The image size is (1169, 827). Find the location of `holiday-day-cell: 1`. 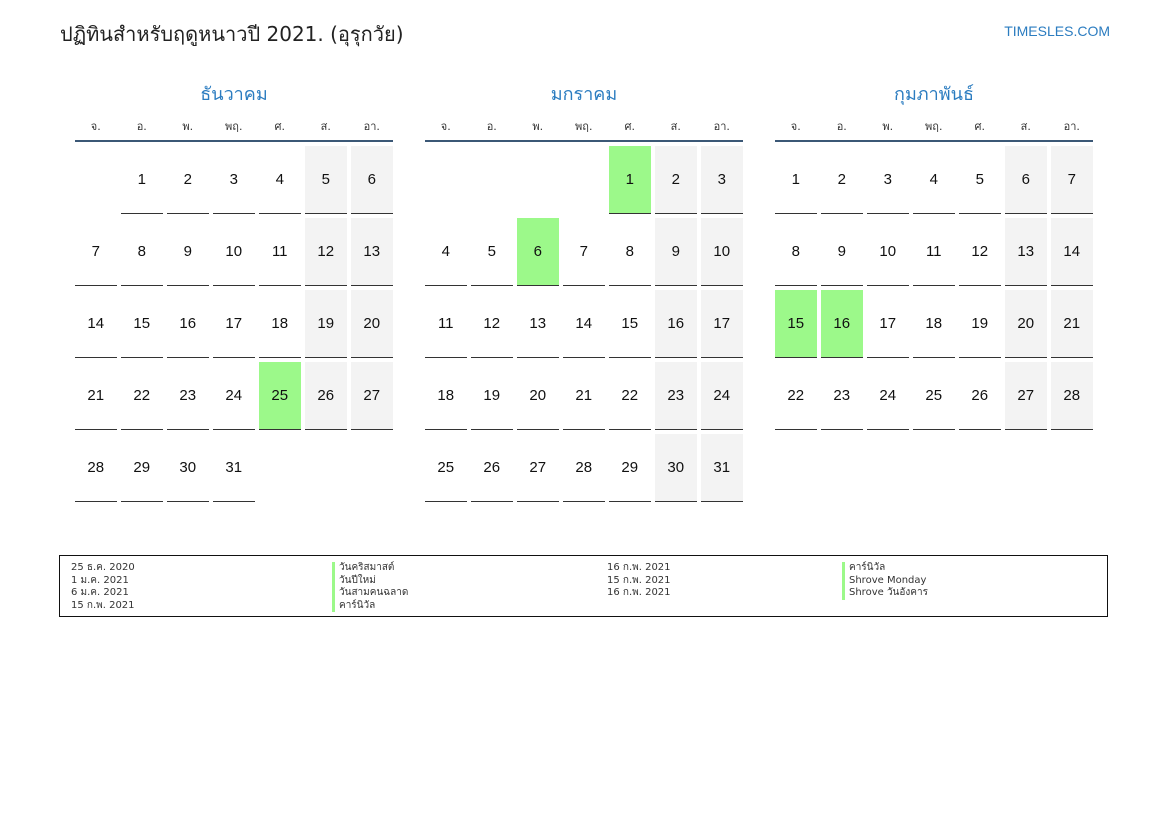

holiday-day-cell: 1 is located at coordinates (630, 180).